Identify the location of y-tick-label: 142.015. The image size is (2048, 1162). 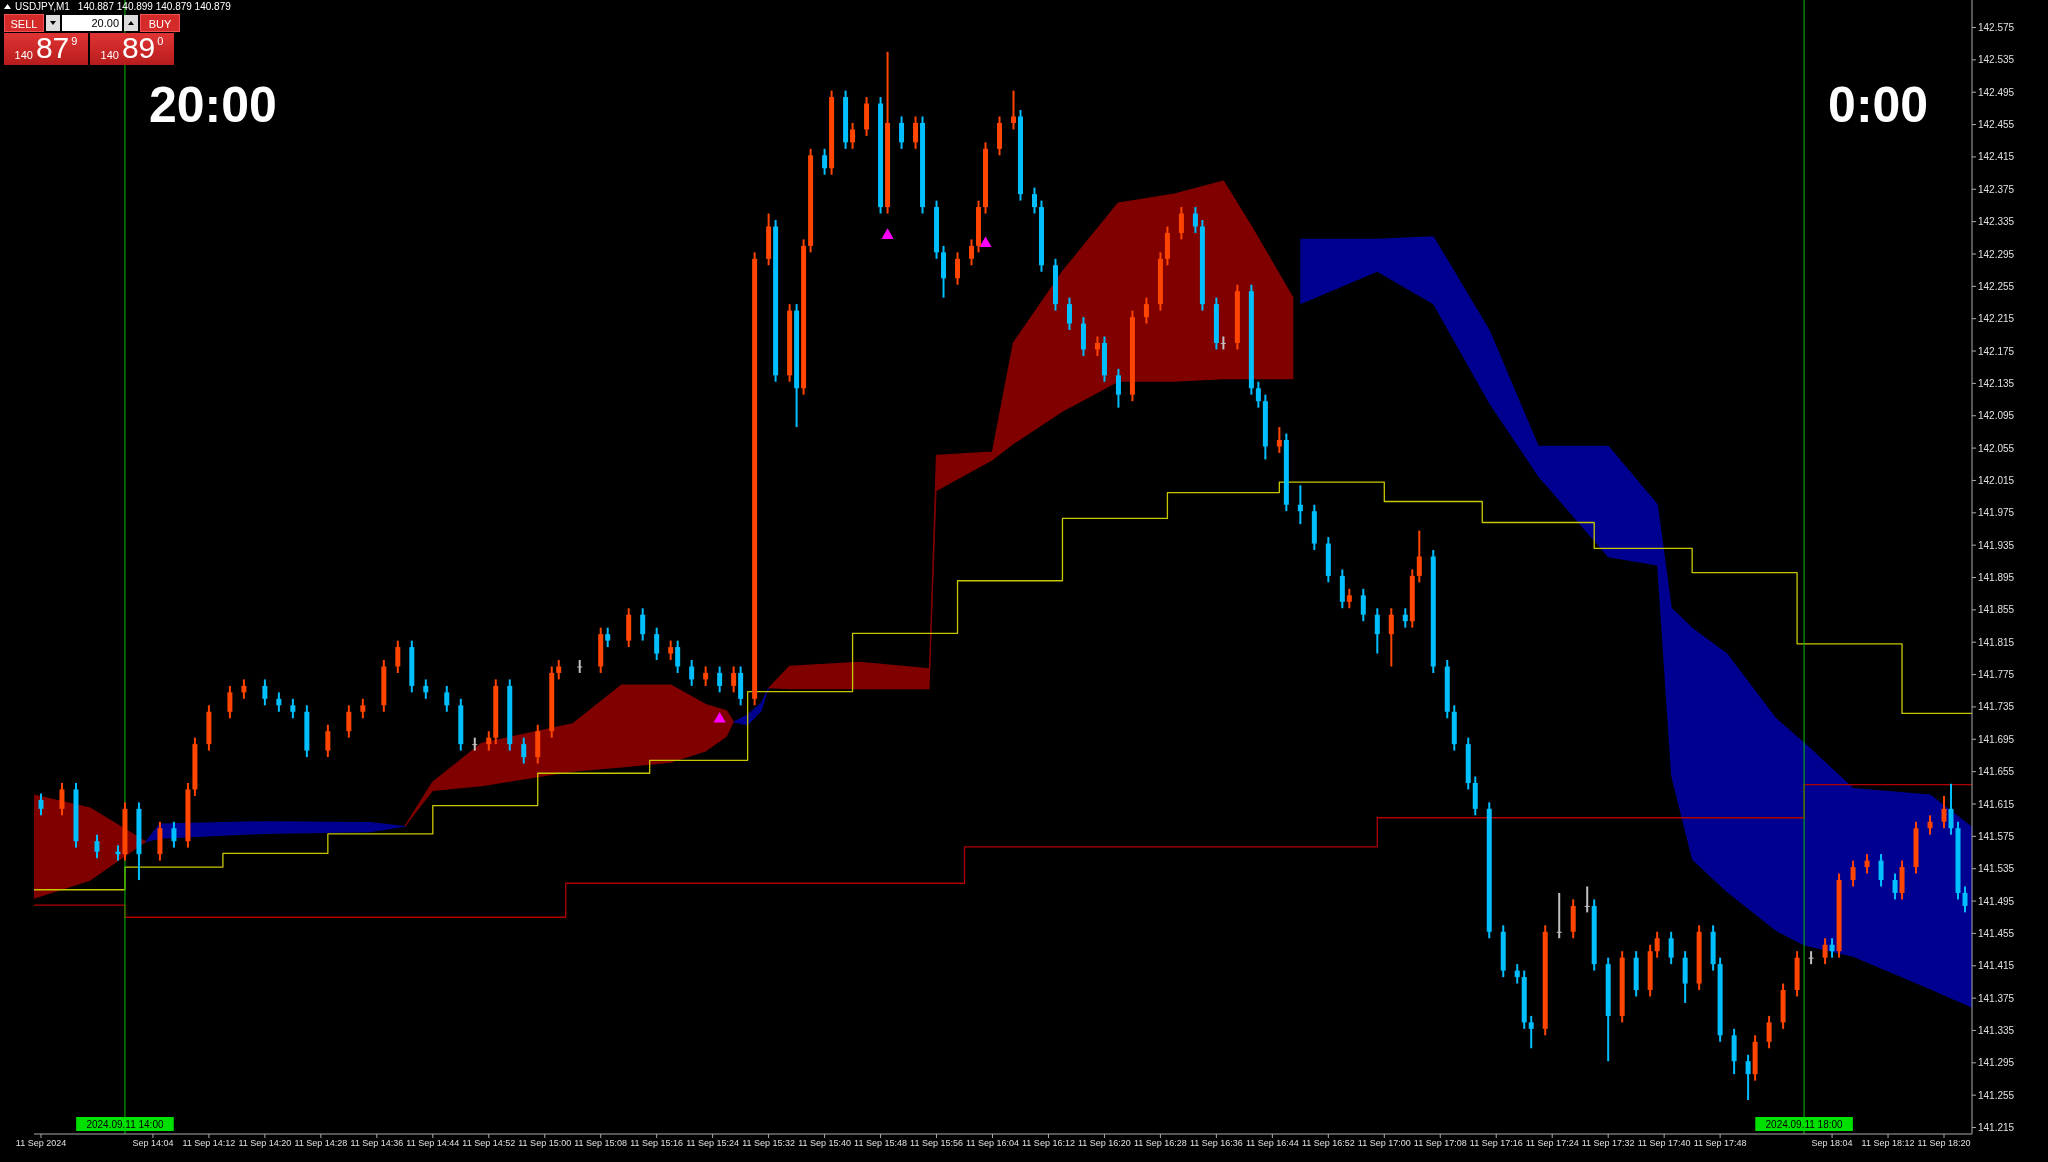
(1996, 480).